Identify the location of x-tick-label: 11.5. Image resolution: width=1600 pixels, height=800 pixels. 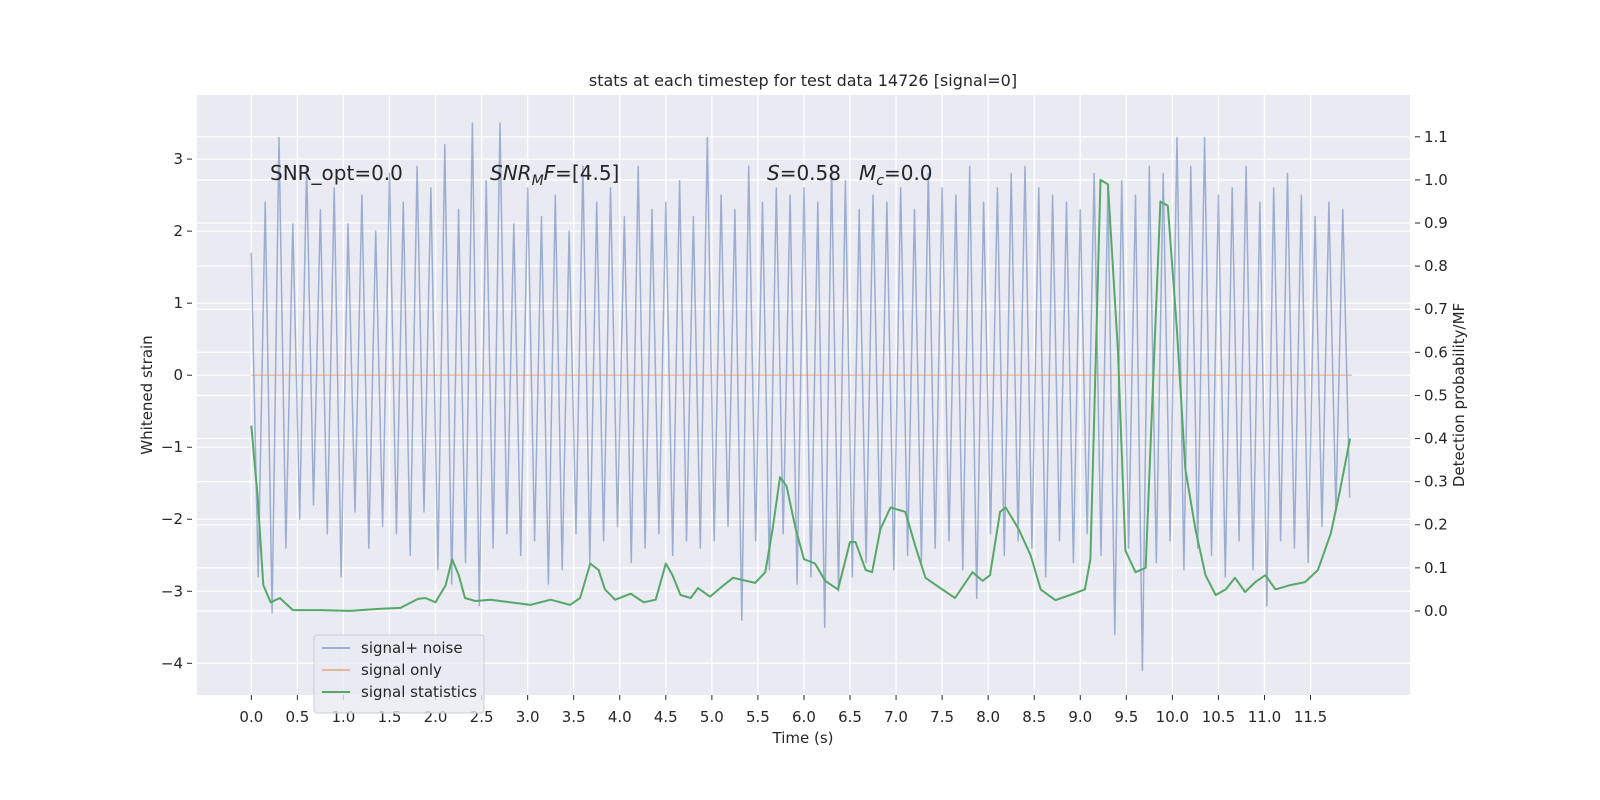
(1310, 717).